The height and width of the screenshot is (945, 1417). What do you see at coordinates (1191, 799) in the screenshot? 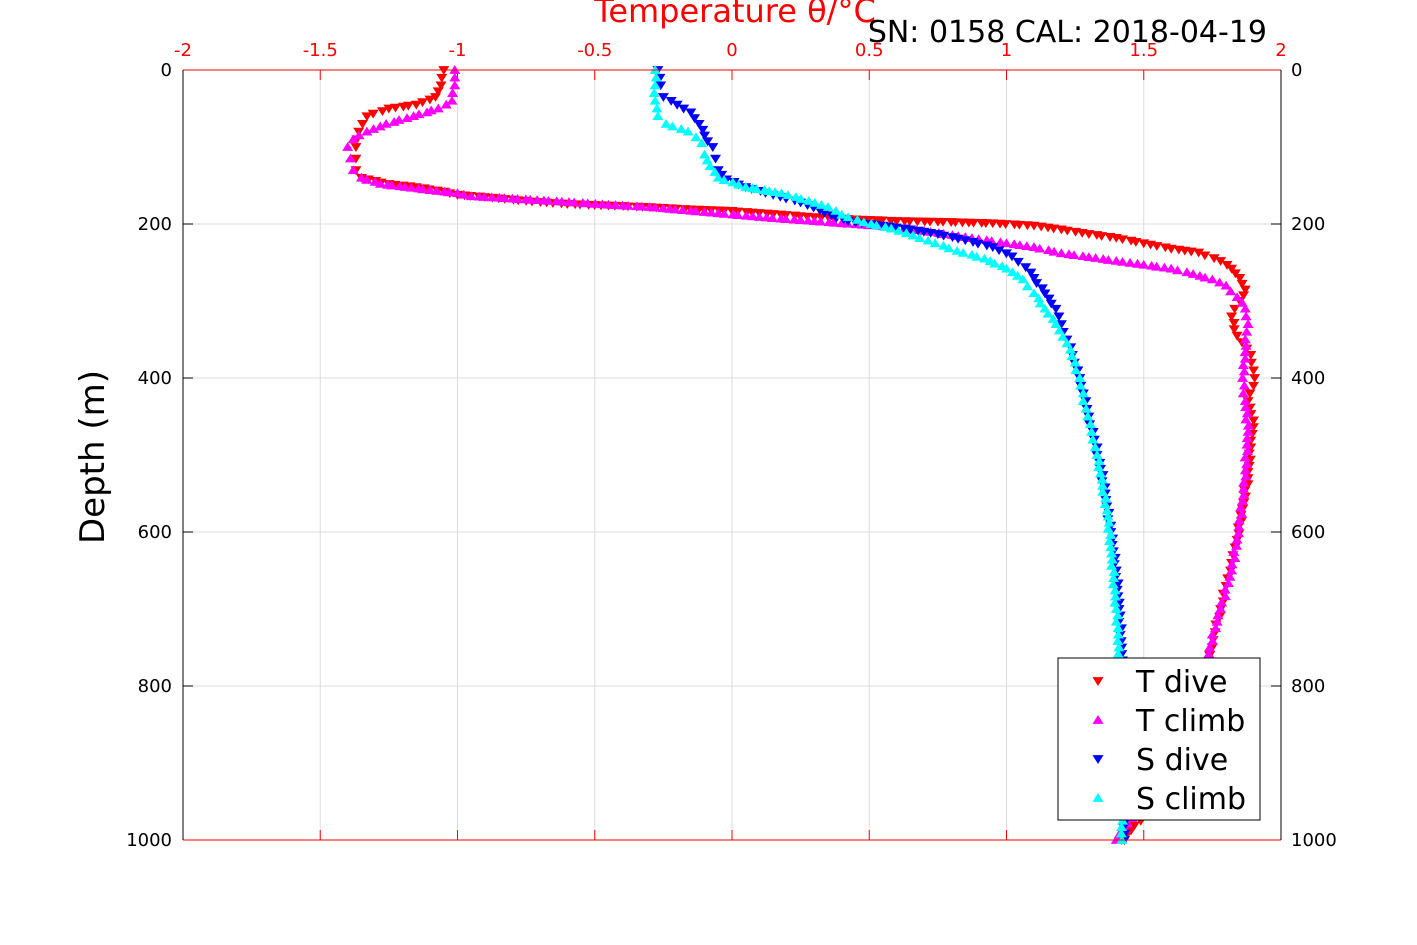
I see `legend-label: S climb` at bounding box center [1191, 799].